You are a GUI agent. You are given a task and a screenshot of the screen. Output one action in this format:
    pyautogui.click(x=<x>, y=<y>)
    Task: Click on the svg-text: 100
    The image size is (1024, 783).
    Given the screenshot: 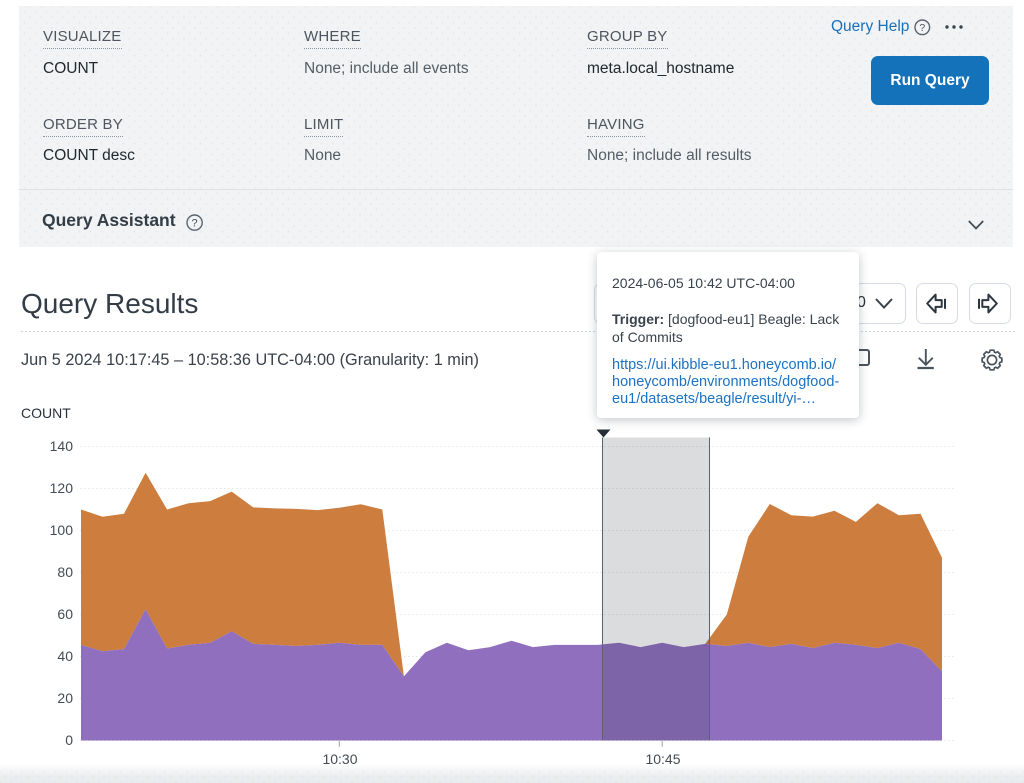 What is the action you would take?
    pyautogui.click(x=62, y=530)
    